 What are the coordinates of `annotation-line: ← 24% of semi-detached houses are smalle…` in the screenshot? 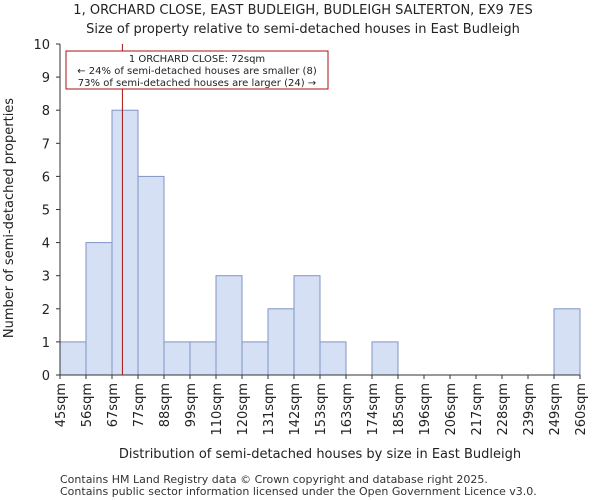 It's located at (197, 71).